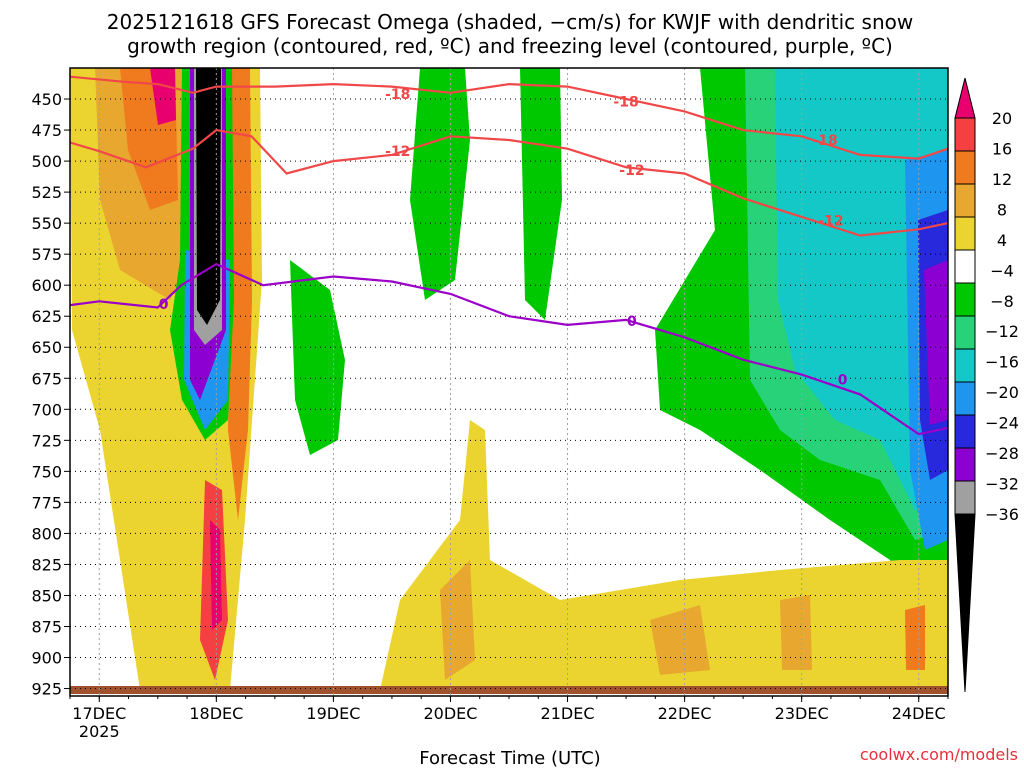 The height and width of the screenshot is (768, 1024). What do you see at coordinates (796, 632) in the screenshot?
I see `omega-region-lowlevel-positive-8-c` at bounding box center [796, 632].